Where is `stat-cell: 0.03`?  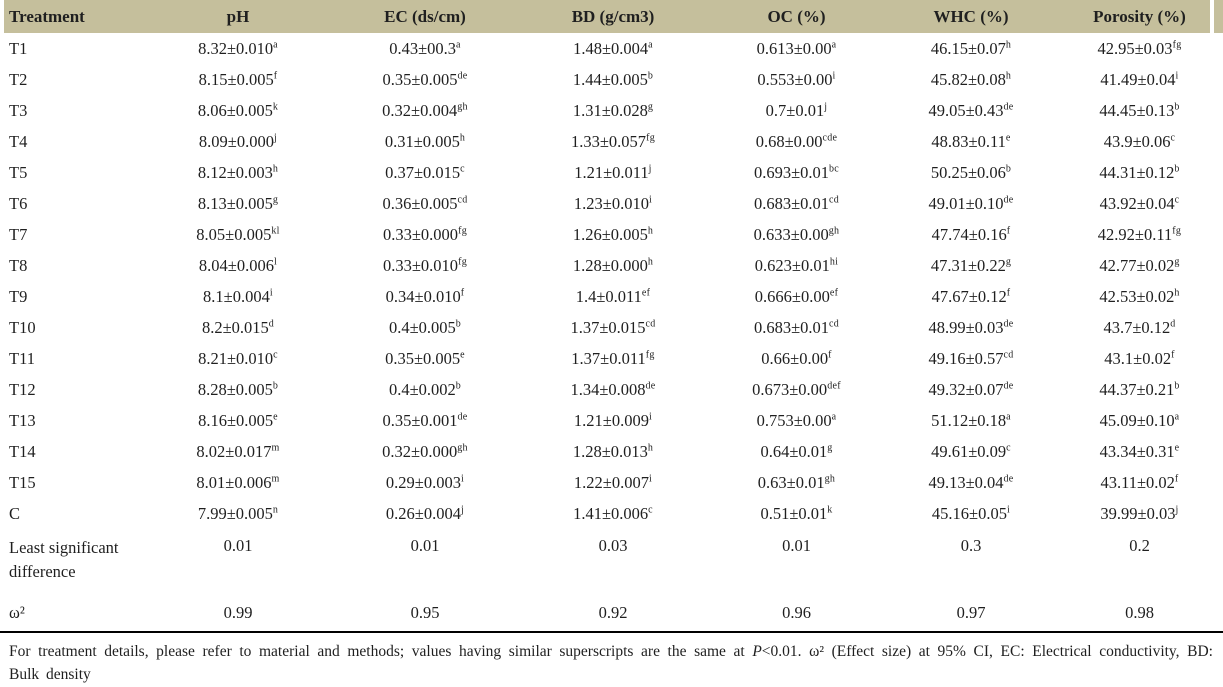
stat-cell: 0.03 is located at coordinates (613, 545).